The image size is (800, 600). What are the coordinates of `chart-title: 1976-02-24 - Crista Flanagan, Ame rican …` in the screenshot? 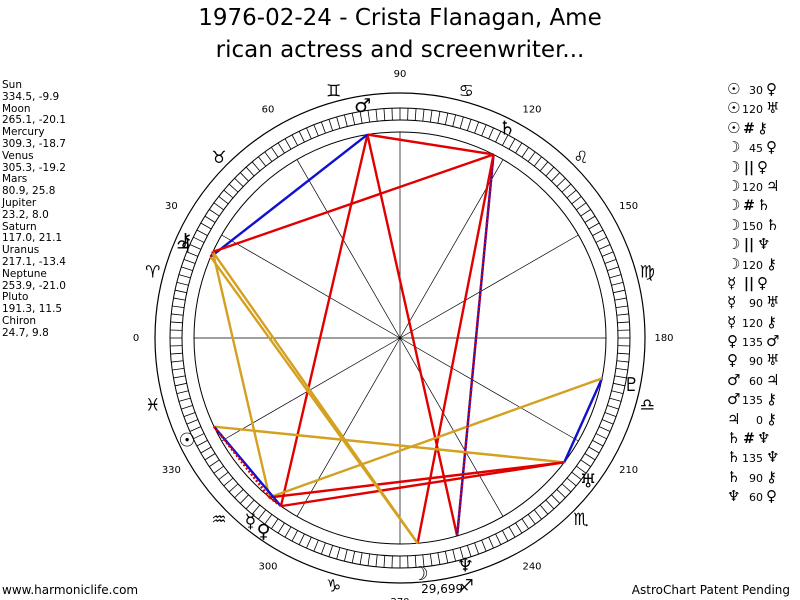 It's located at (400, 34).